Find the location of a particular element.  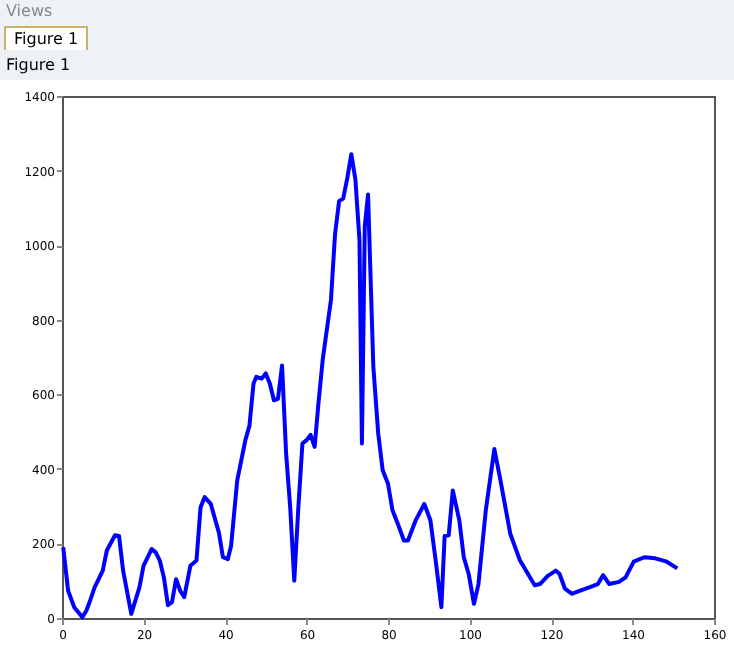

chart-title: Figure 1 is located at coordinates (38, 65).